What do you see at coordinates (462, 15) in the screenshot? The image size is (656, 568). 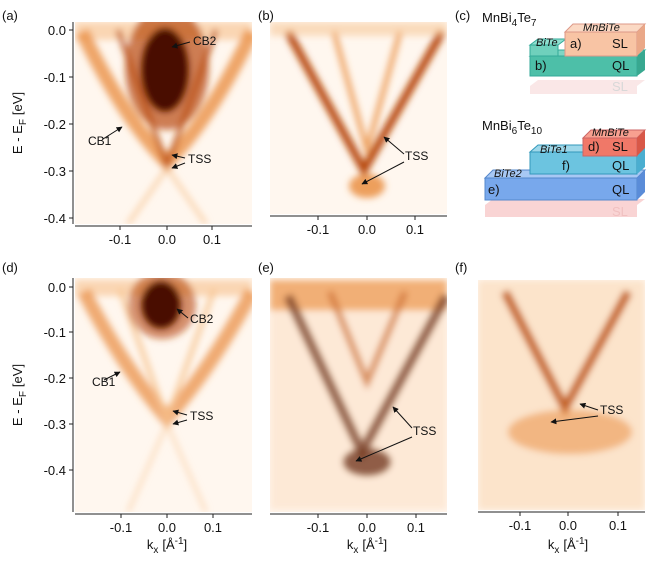 I see `panel-label: (c)` at bounding box center [462, 15].